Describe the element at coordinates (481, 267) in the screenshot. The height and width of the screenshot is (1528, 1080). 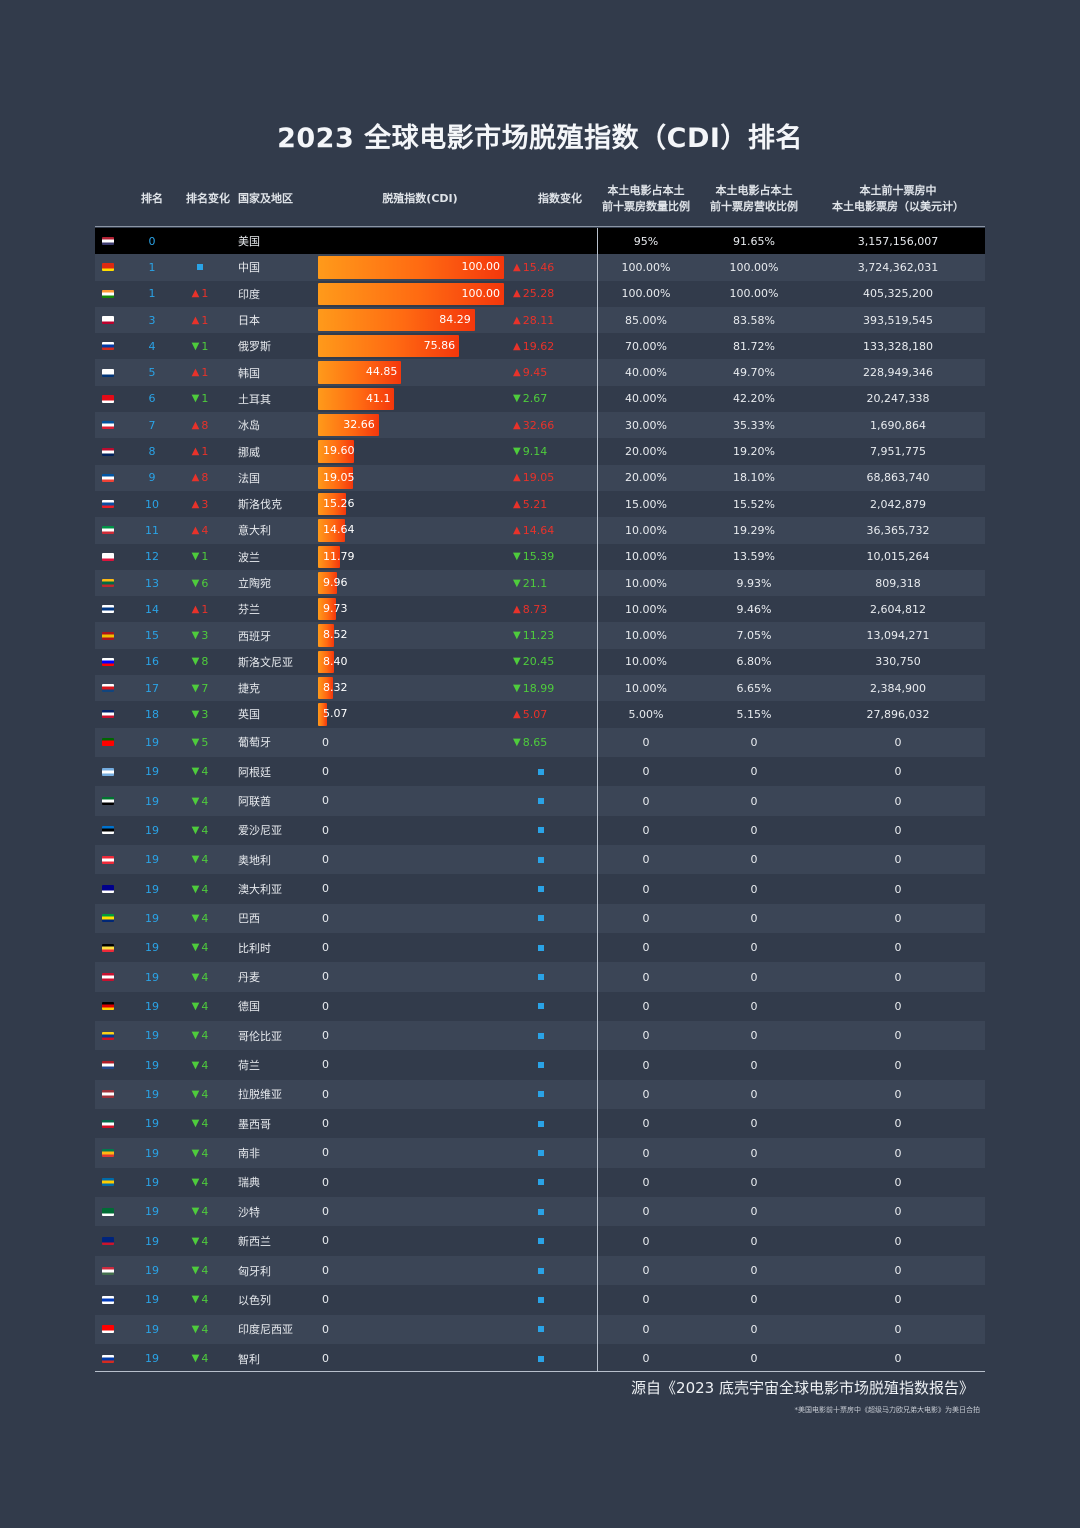
I see `cdi-value-label: 100.00` at that location.